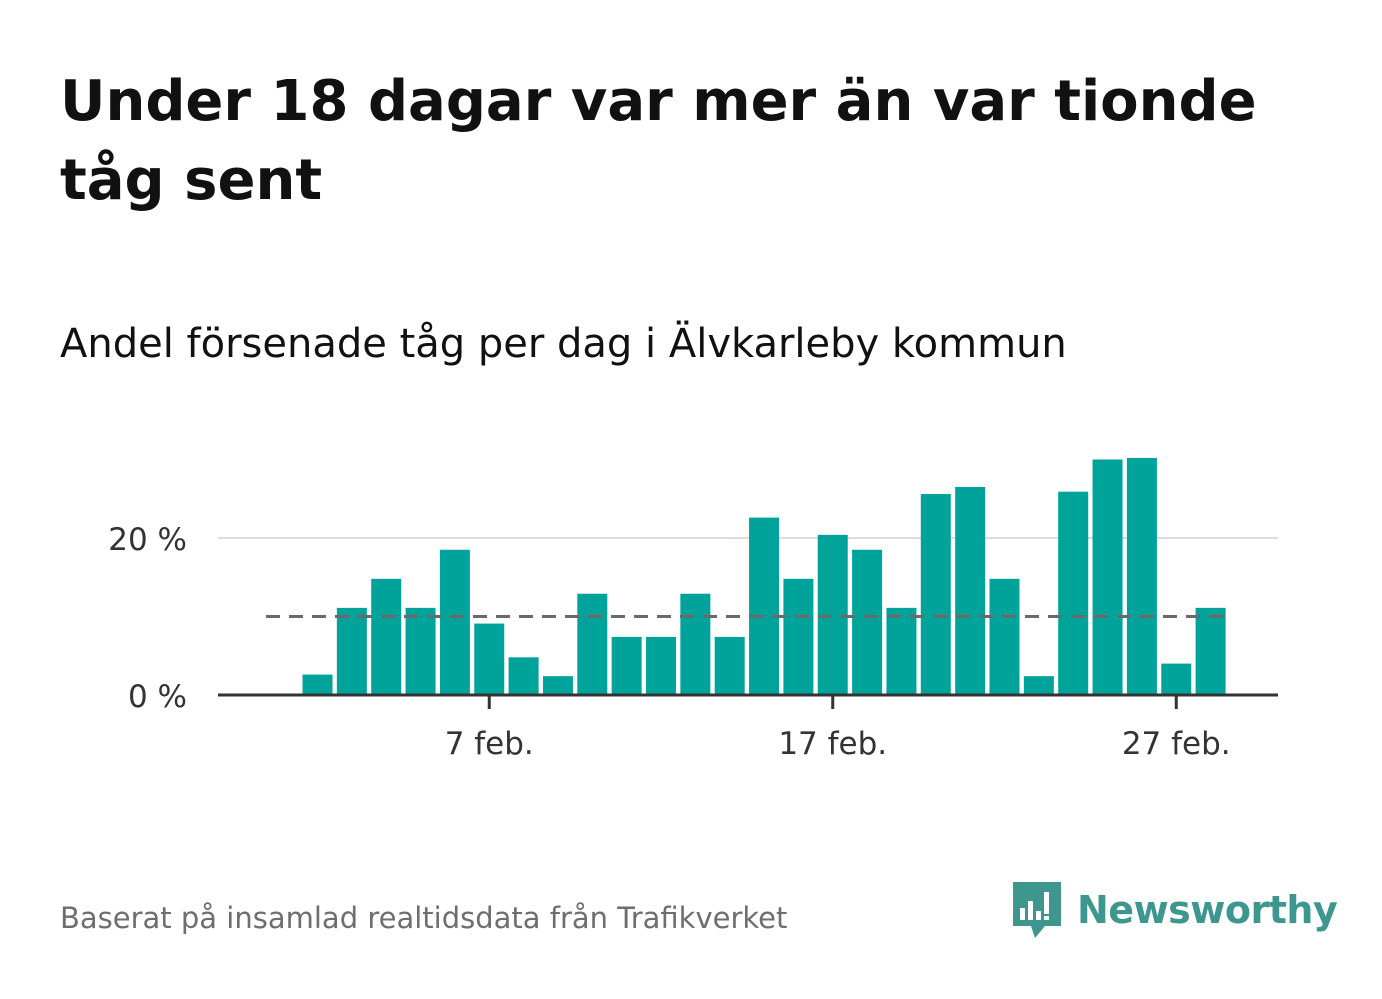  I want to click on x-tick-label: 17 feb., so click(832, 744).